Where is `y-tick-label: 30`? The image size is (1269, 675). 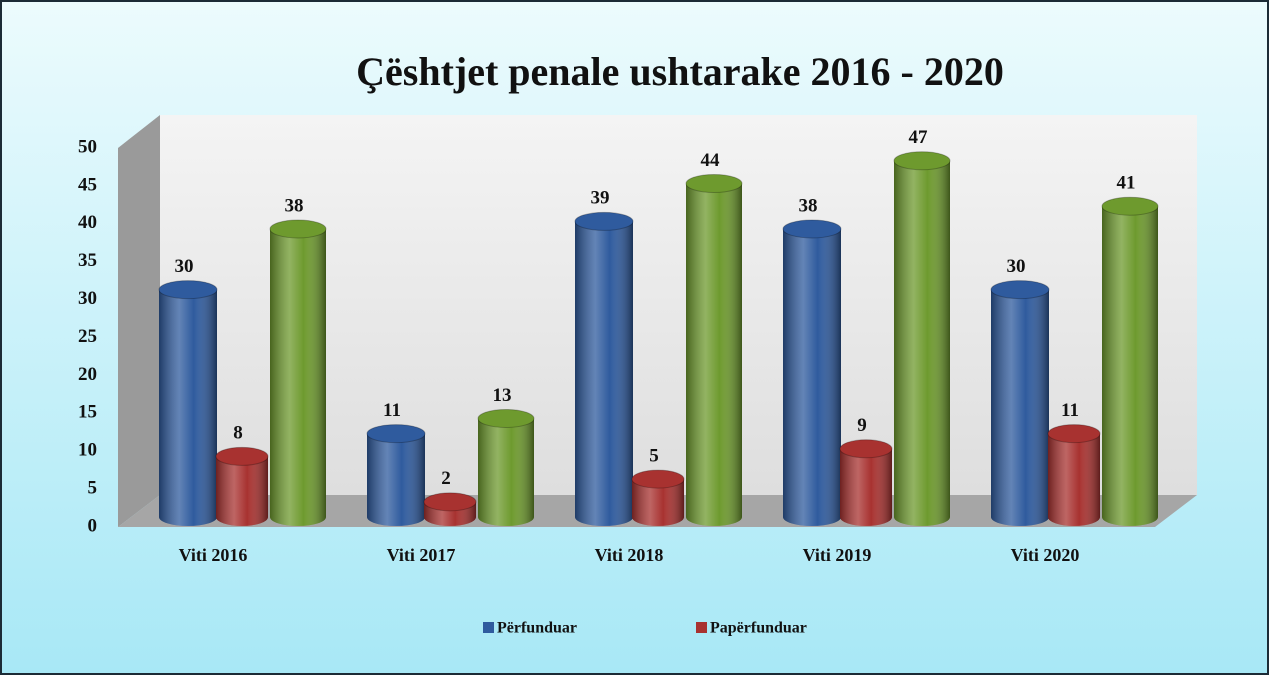
y-tick-label: 30 is located at coordinates (87, 298).